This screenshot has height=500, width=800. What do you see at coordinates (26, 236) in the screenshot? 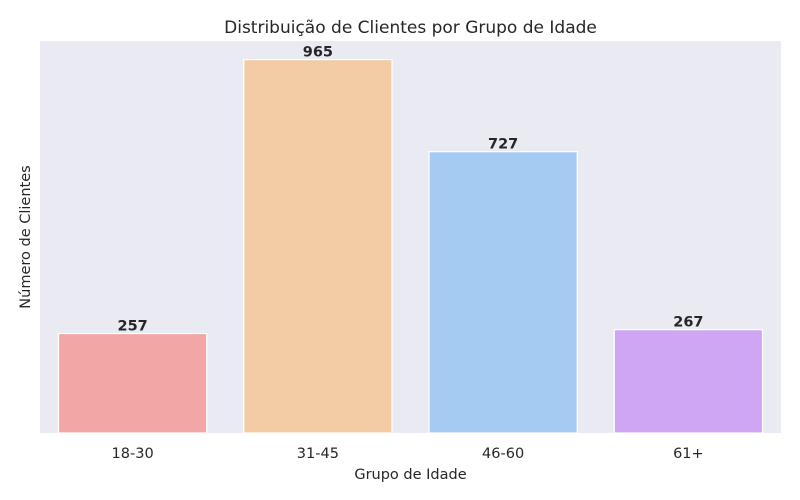
I see `y-axis-label: Número de Clientes` at bounding box center [26, 236].